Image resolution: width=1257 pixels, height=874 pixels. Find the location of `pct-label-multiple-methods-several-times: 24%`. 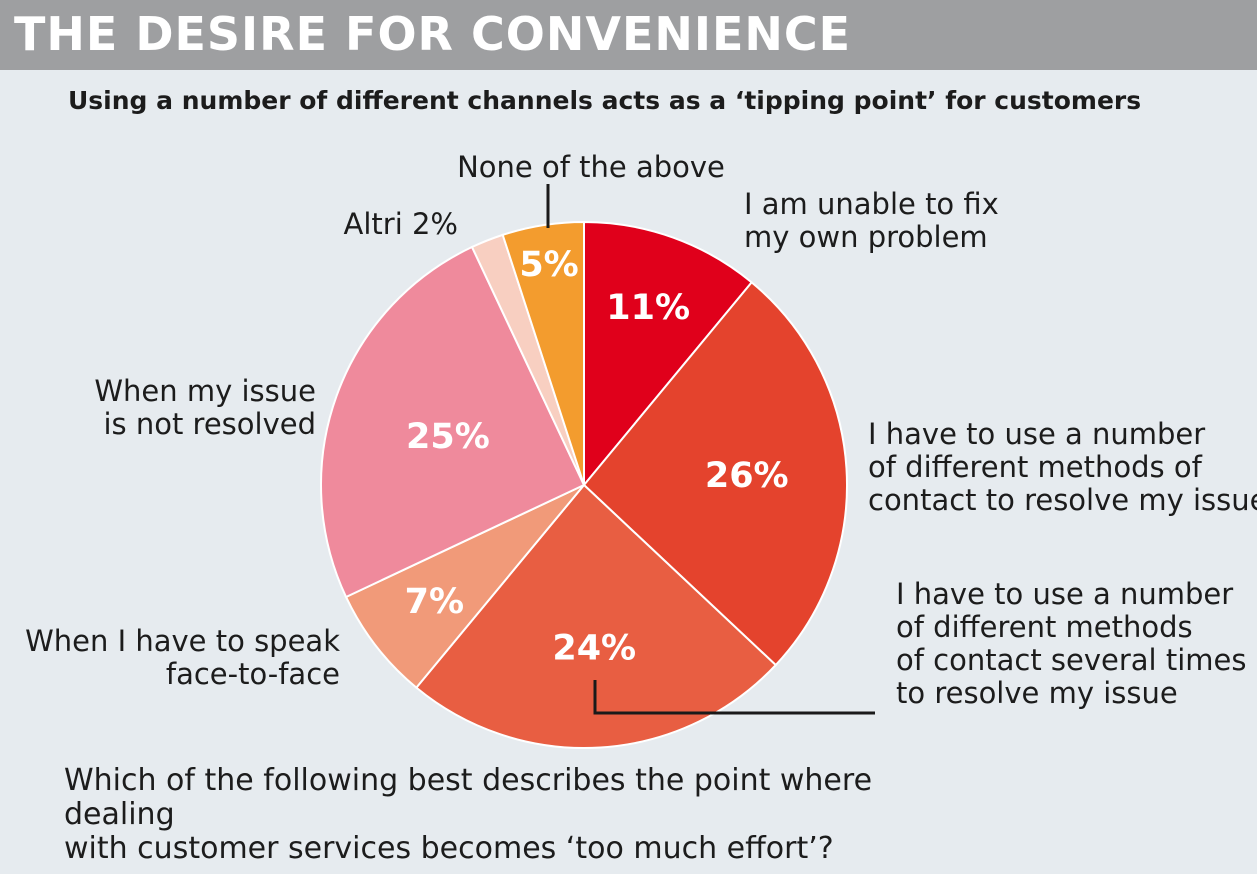

pct-label-multiple-methods-several-times: 24% is located at coordinates (594, 649).